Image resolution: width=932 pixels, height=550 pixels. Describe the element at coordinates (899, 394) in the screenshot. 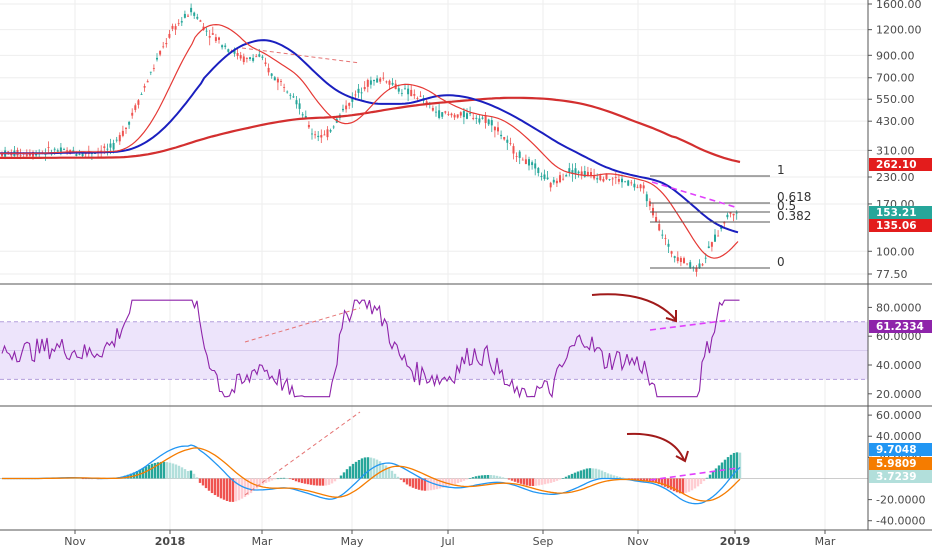

I see `rsi-axis-label: 20.0000` at that location.